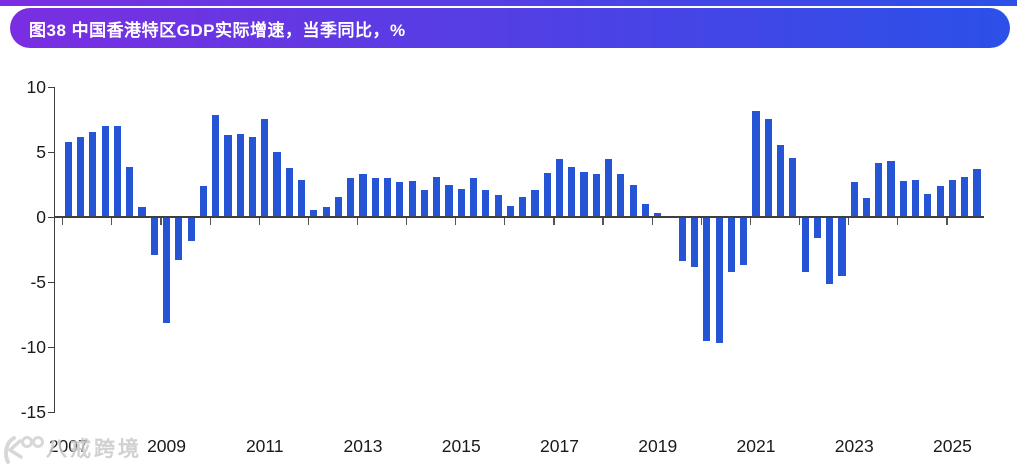  Describe the element at coordinates (68, 446) in the screenshot. I see `x-tick-label: 2007` at that location.